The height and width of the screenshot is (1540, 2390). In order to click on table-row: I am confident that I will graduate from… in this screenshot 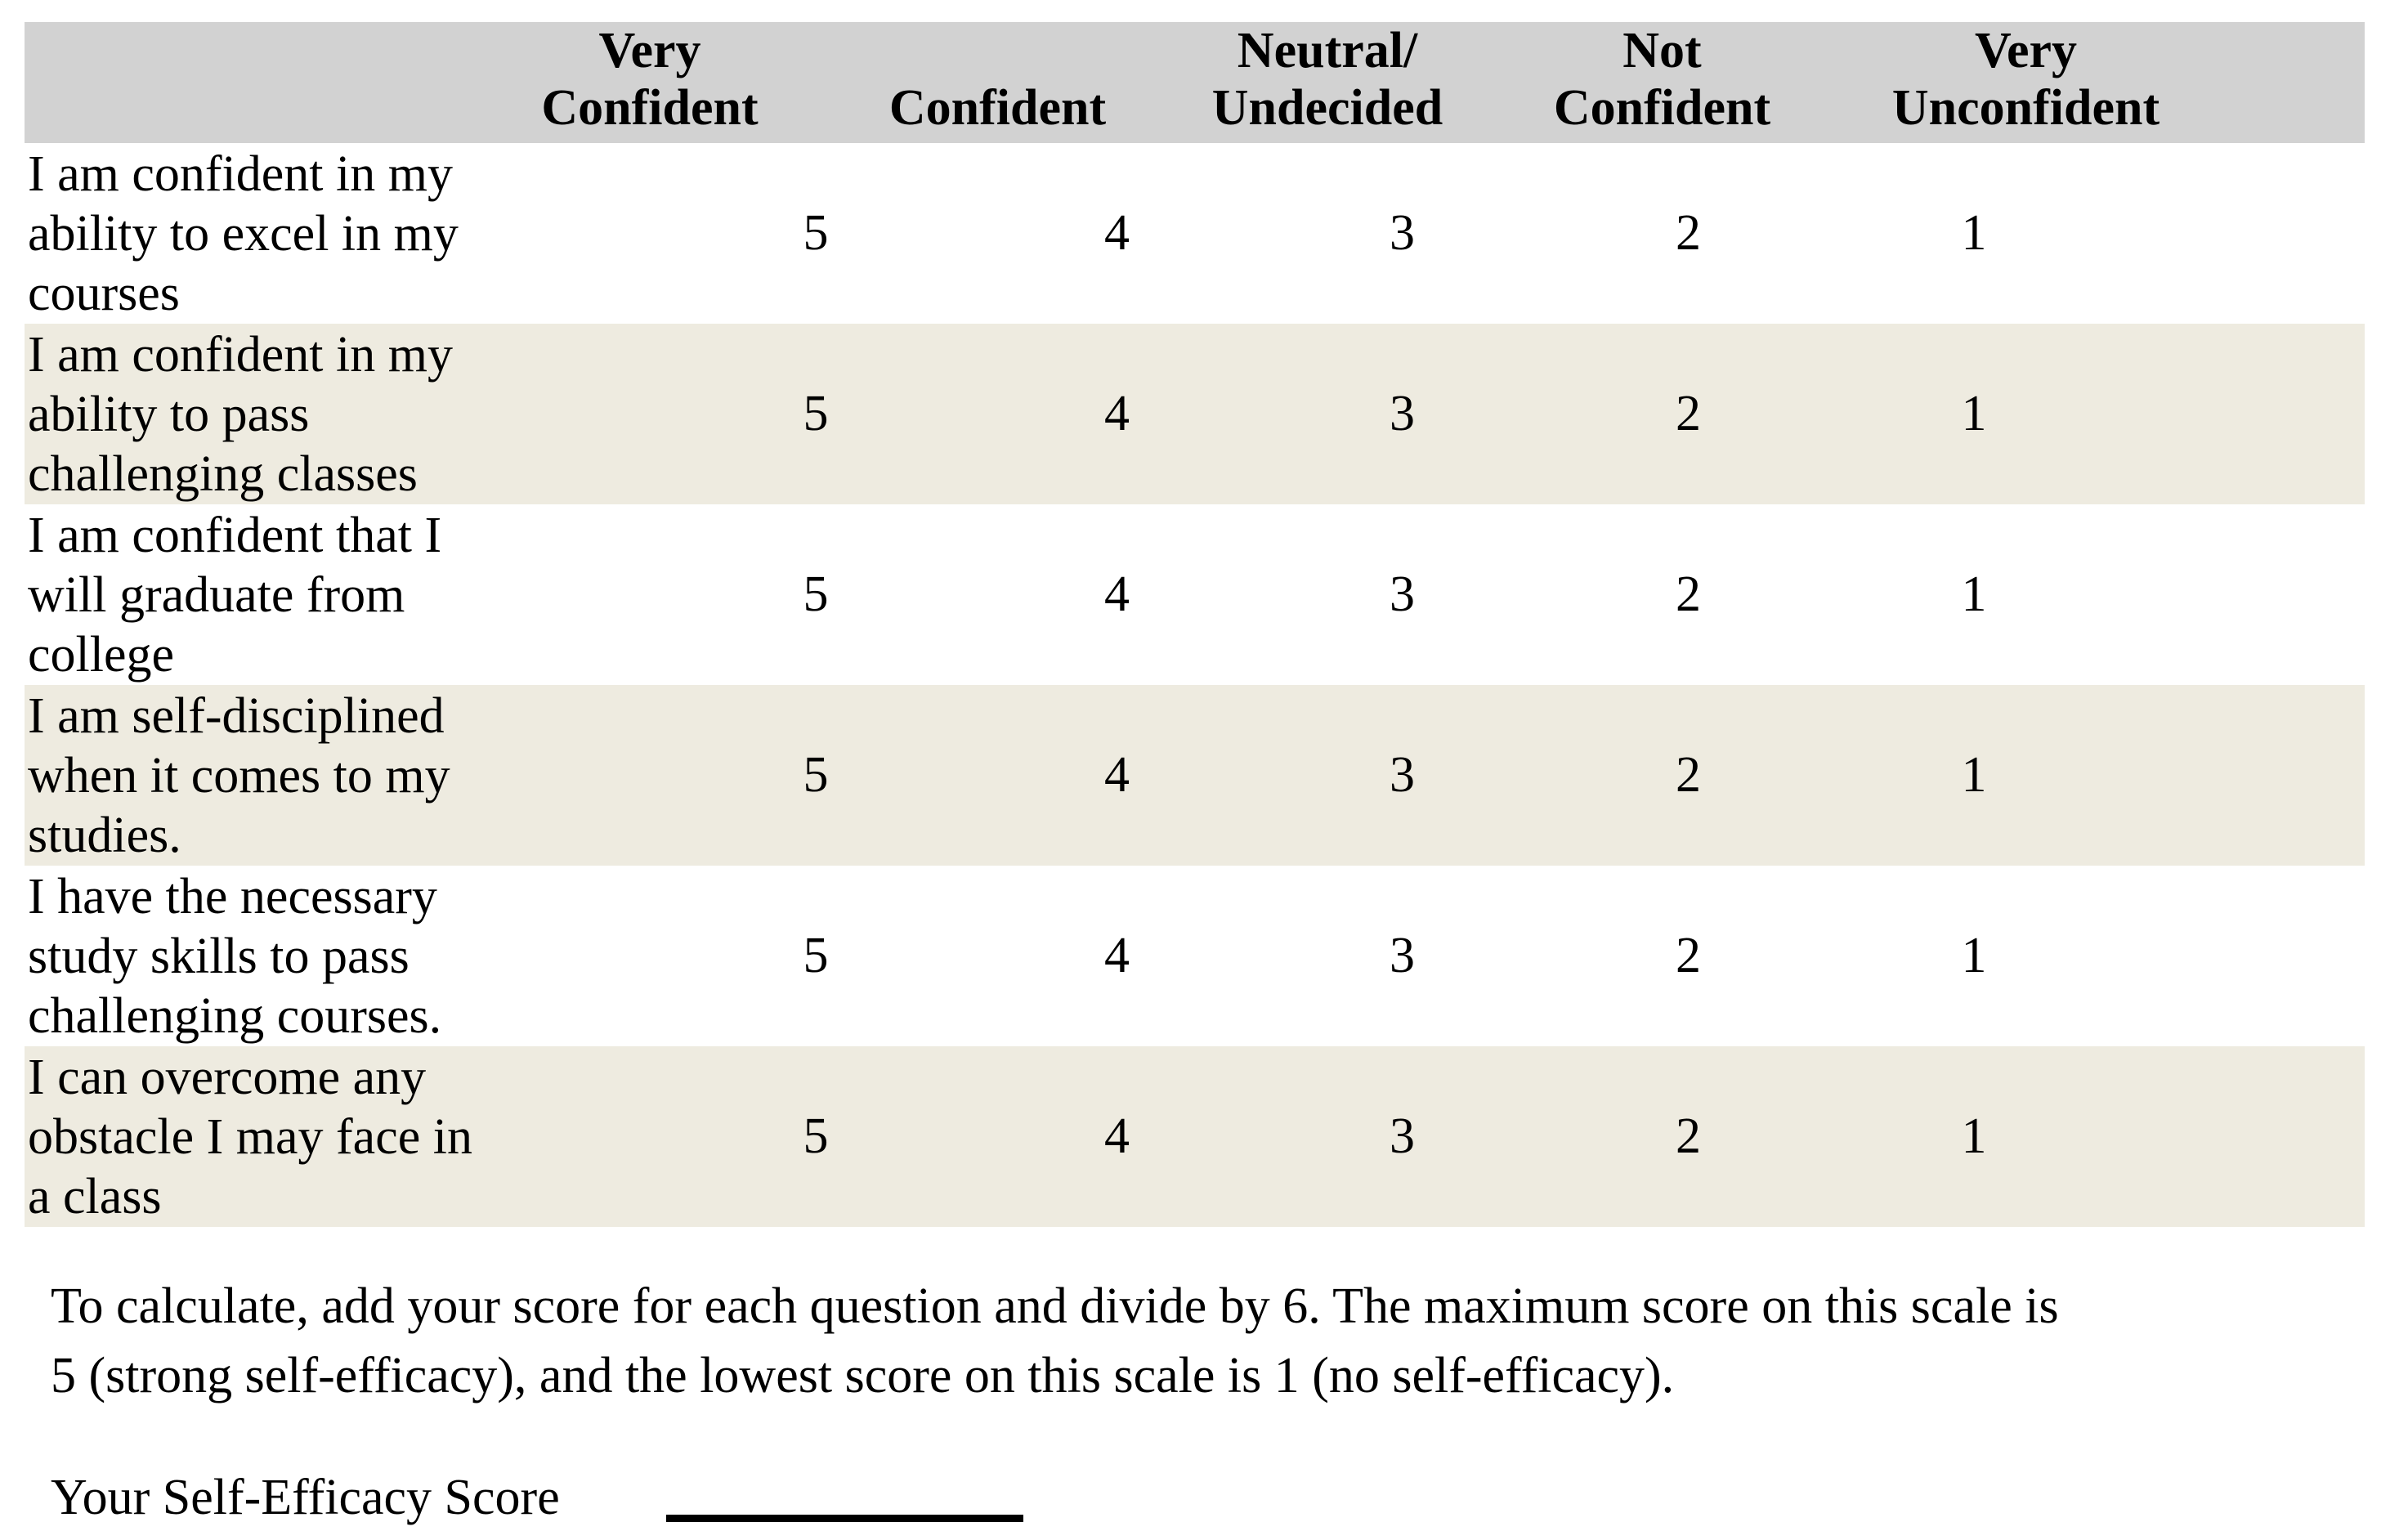, I will do `click(1195, 595)`.